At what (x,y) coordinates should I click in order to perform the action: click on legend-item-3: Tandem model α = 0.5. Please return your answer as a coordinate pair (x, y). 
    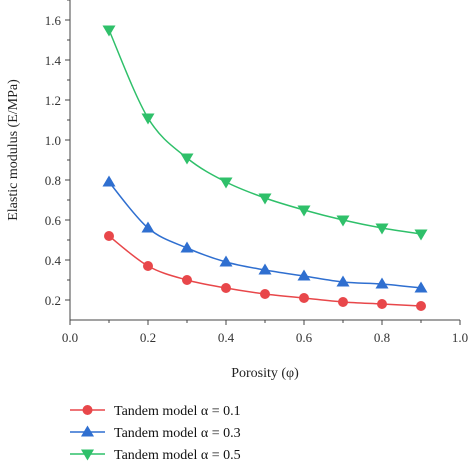
    Looking at the image, I should click on (155, 455).